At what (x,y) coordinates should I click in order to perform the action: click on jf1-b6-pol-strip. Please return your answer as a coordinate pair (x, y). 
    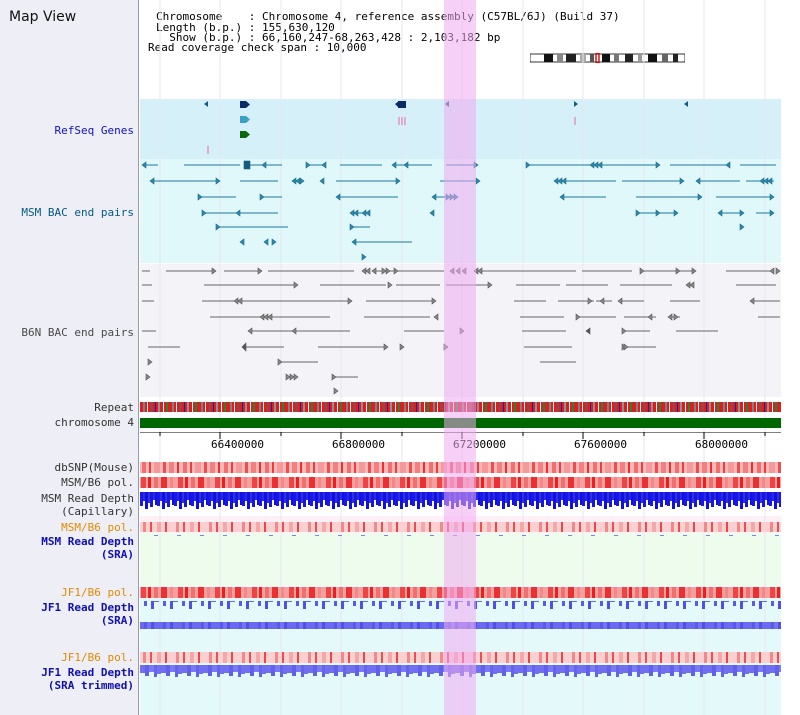
    Looking at the image, I should click on (460, 592).